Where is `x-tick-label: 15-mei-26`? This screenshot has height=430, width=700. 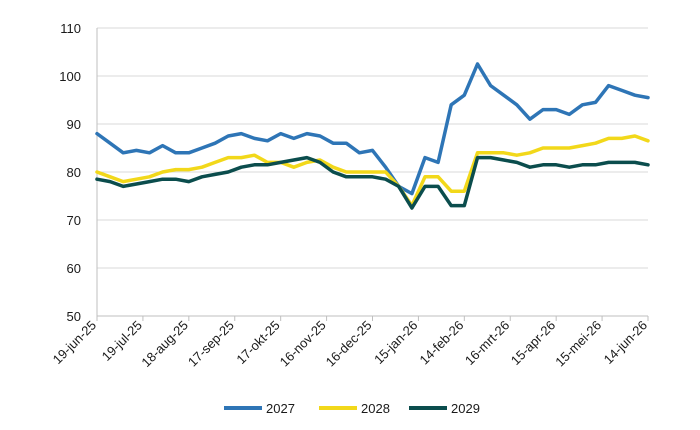 x-tick-label: 15-mei-26 is located at coordinates (578, 344).